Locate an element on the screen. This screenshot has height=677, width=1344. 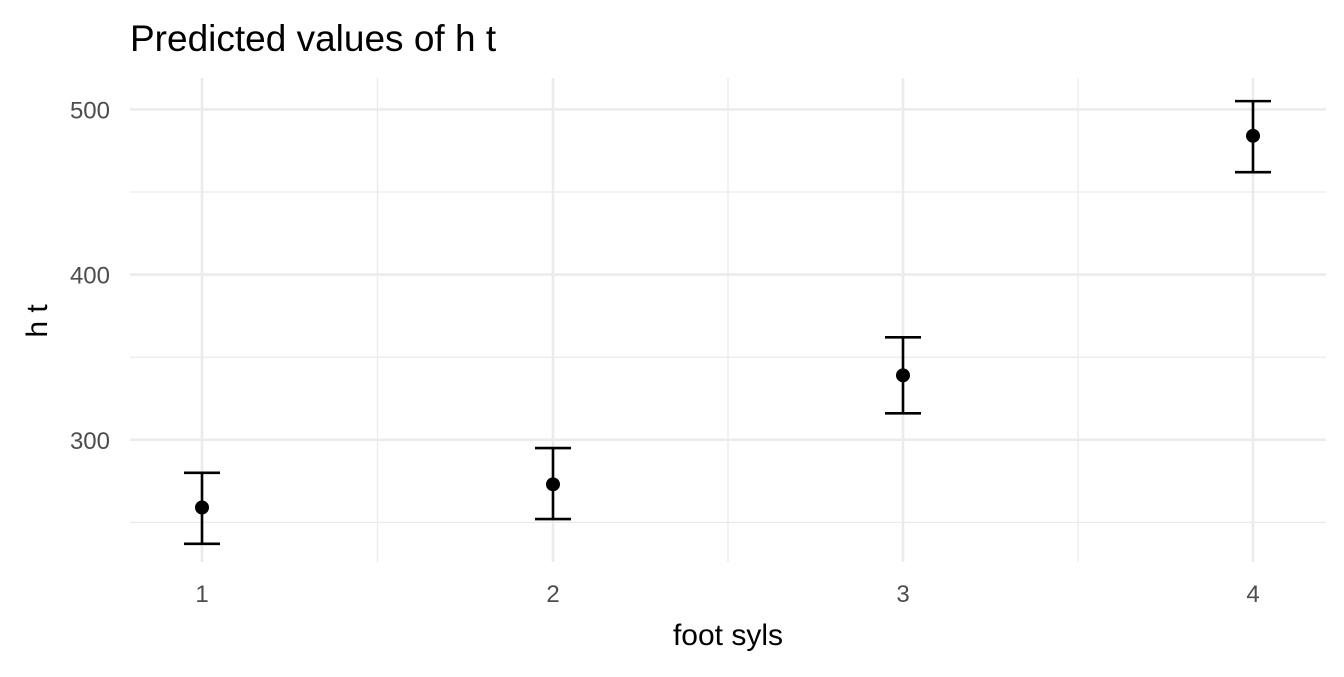
x-axis-title: foot syls is located at coordinates (728, 635).